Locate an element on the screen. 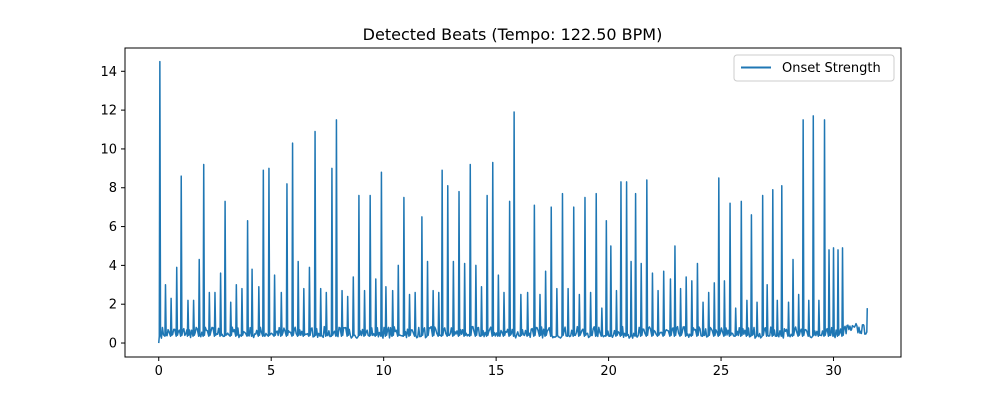  legend: Onset Strength is located at coordinates (814, 68).